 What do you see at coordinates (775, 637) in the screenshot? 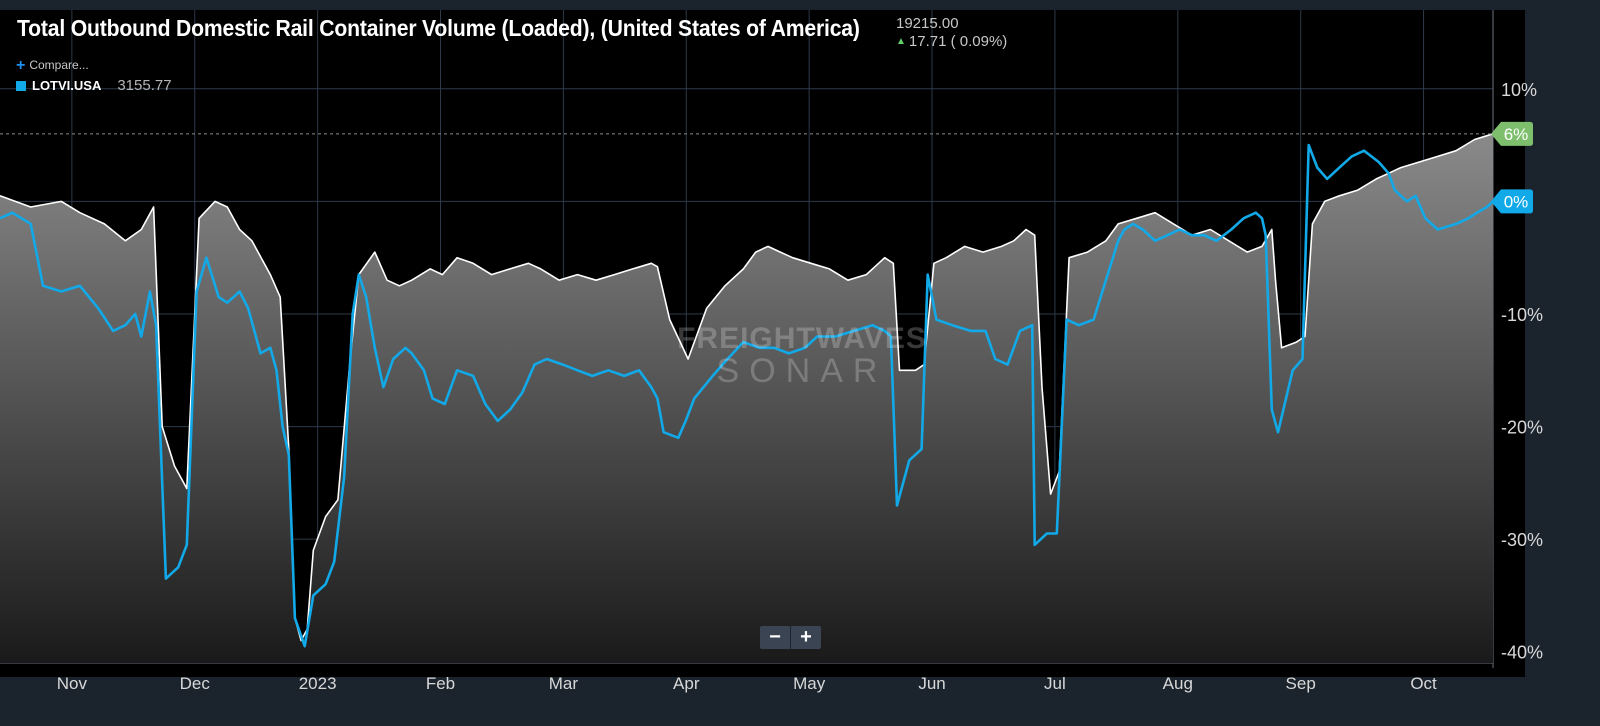
I see `zoom-out-button: −` at bounding box center [775, 637].